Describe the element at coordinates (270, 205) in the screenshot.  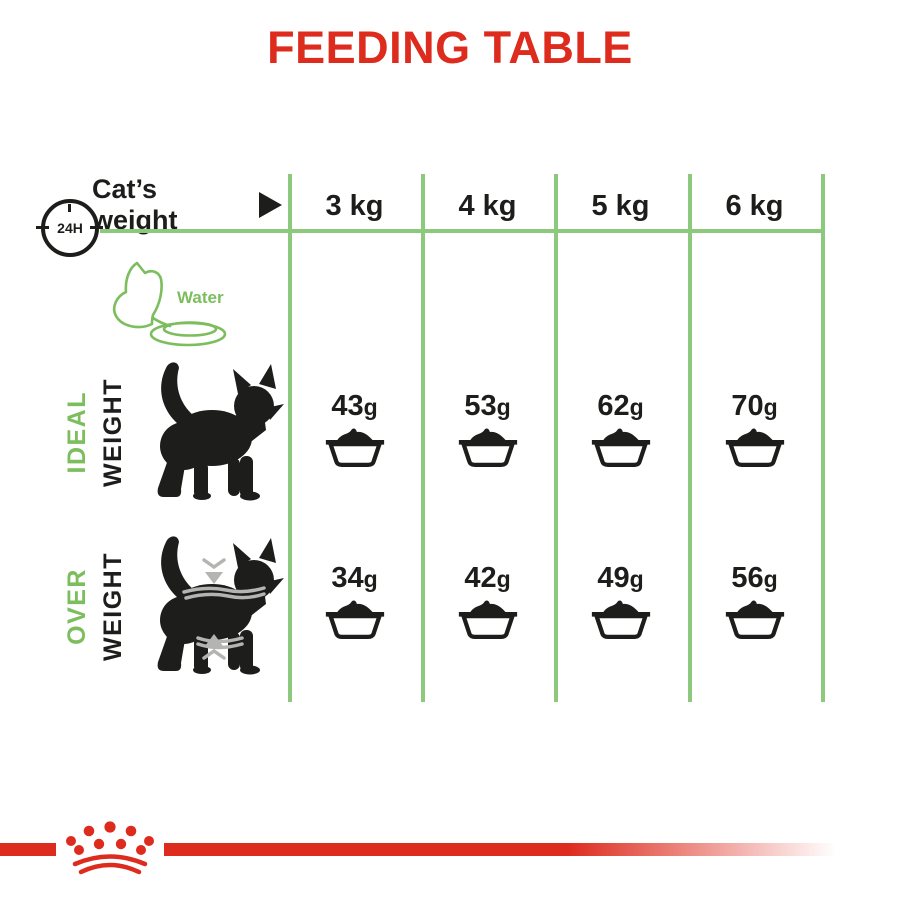
I see `right-arrow-icon` at that location.